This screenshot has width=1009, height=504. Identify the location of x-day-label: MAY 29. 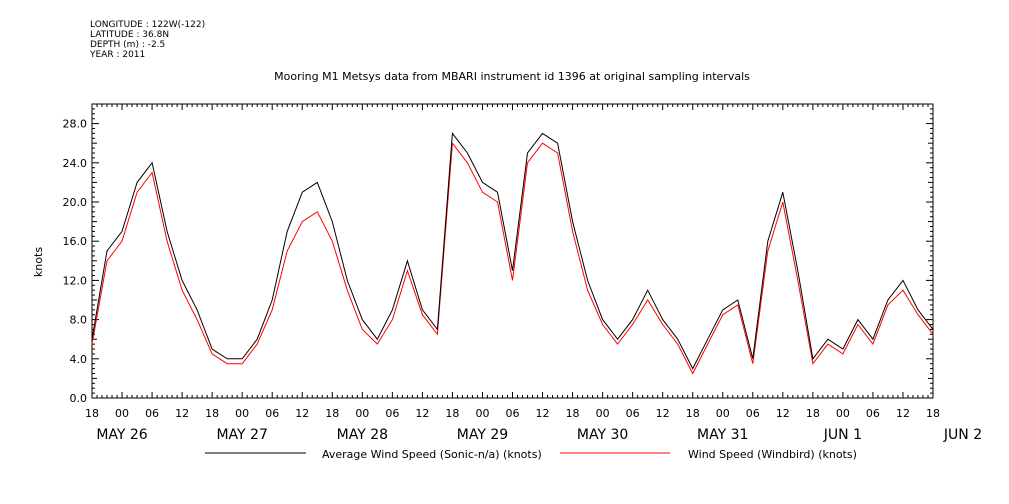
(482, 435).